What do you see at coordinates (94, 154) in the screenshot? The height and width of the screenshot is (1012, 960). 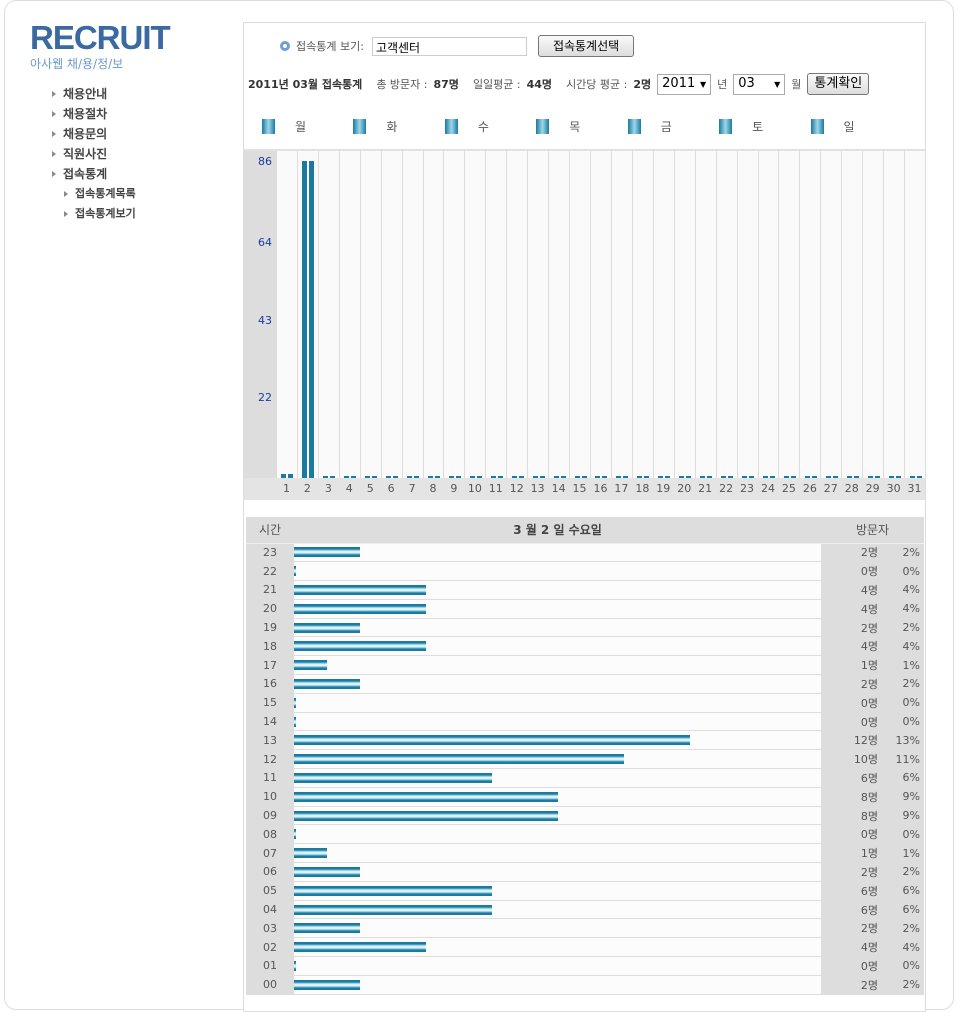 I see `nav-item-staff-photos: 직원사진` at bounding box center [94, 154].